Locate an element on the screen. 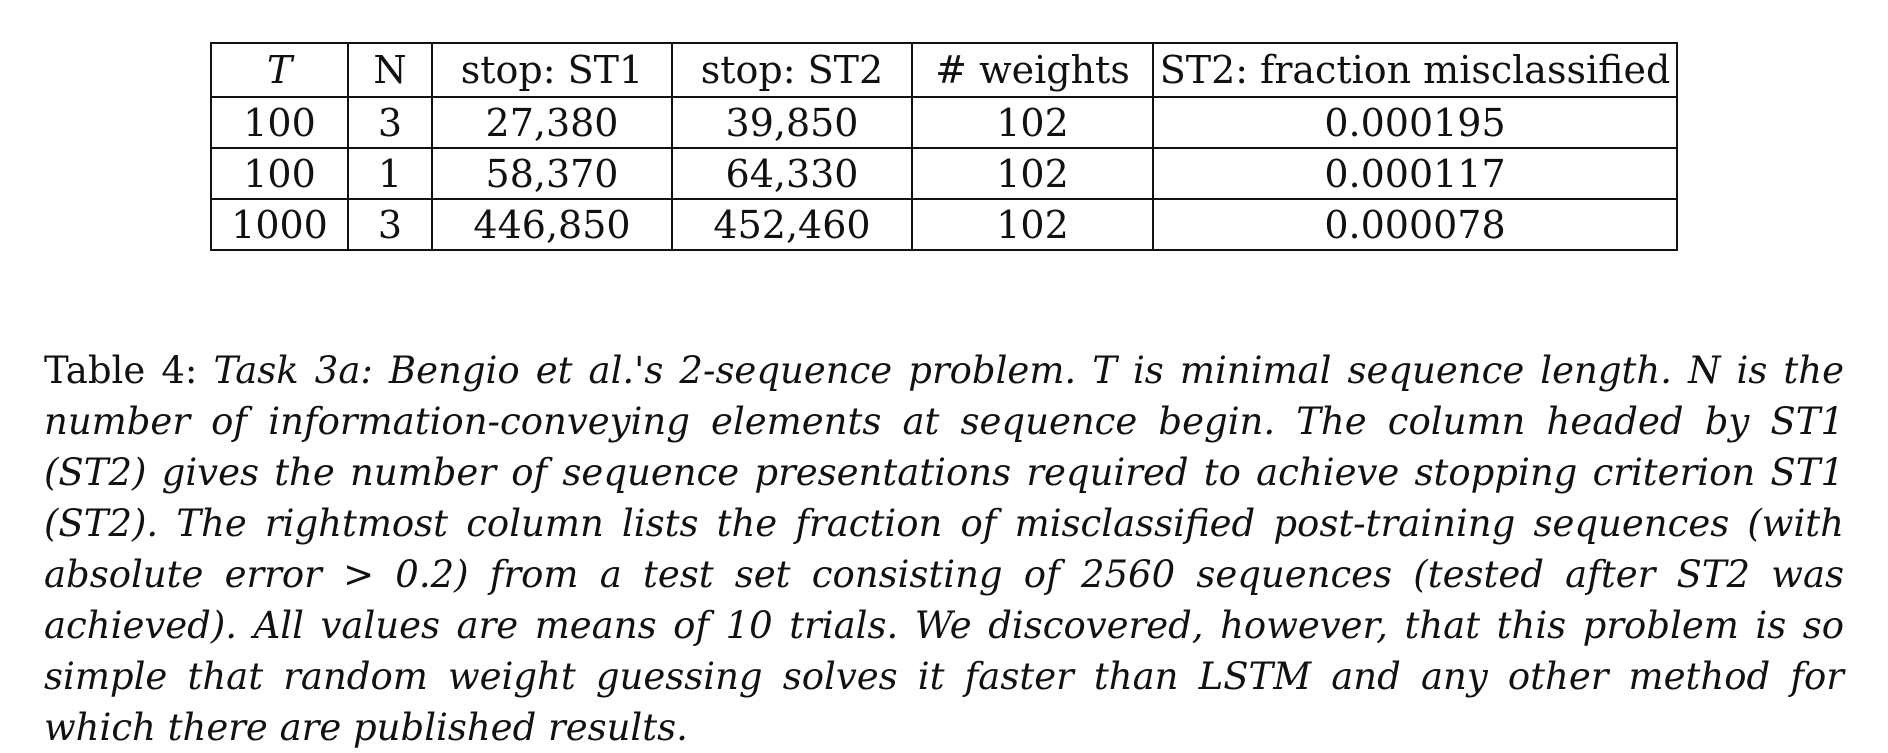  table-cell: 64,330 is located at coordinates (793, 174).